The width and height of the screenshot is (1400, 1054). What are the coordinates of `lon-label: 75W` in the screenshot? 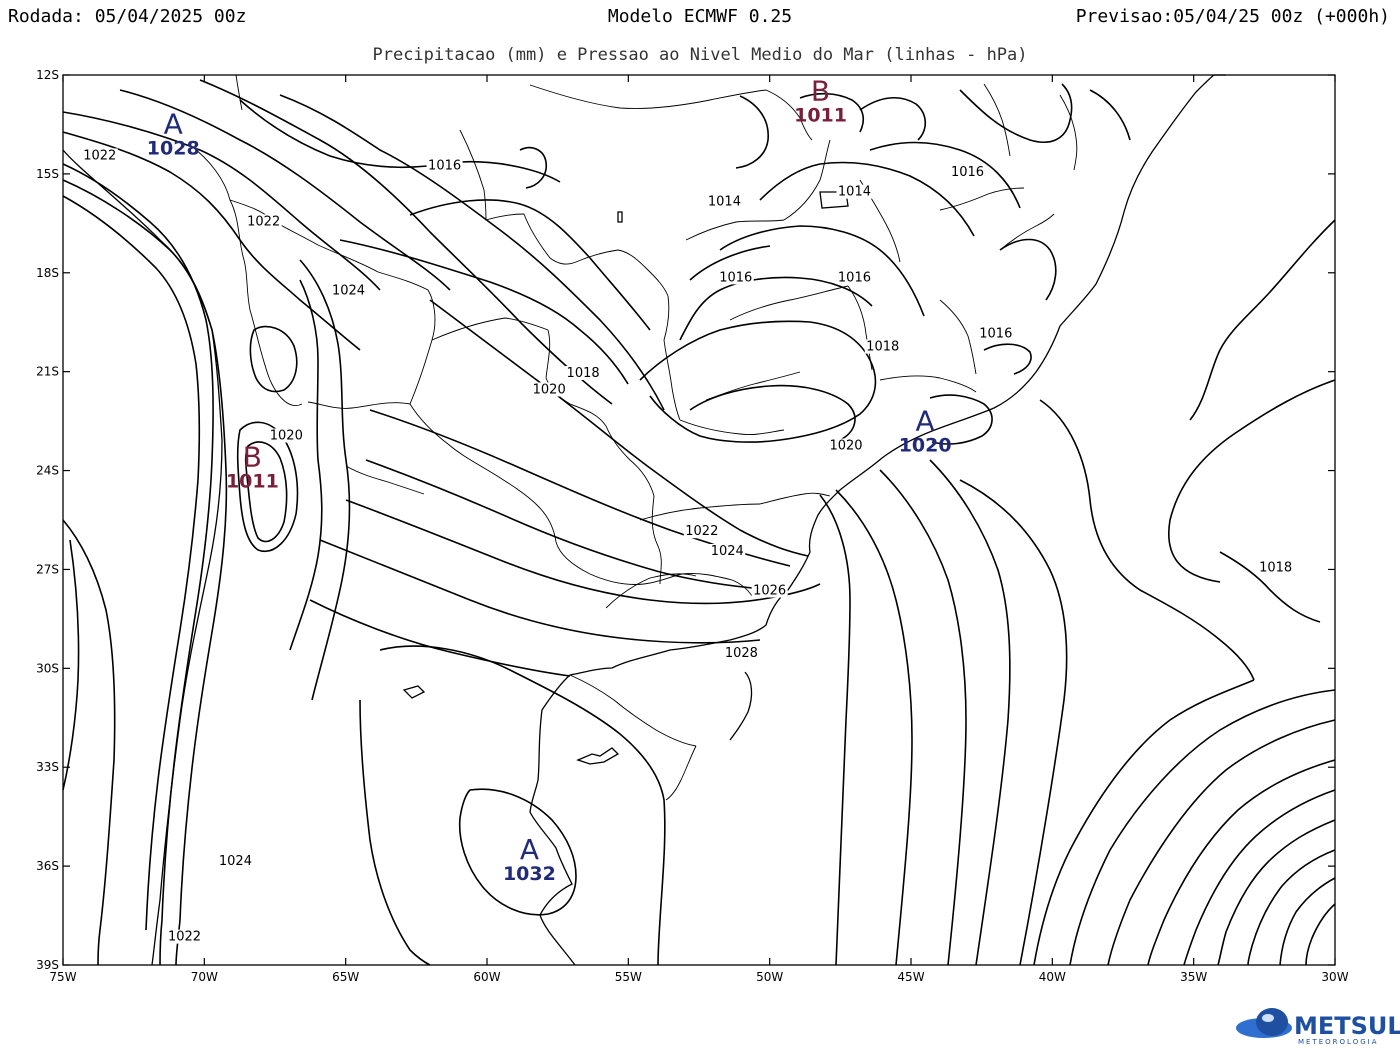 It's located at (62, 977).